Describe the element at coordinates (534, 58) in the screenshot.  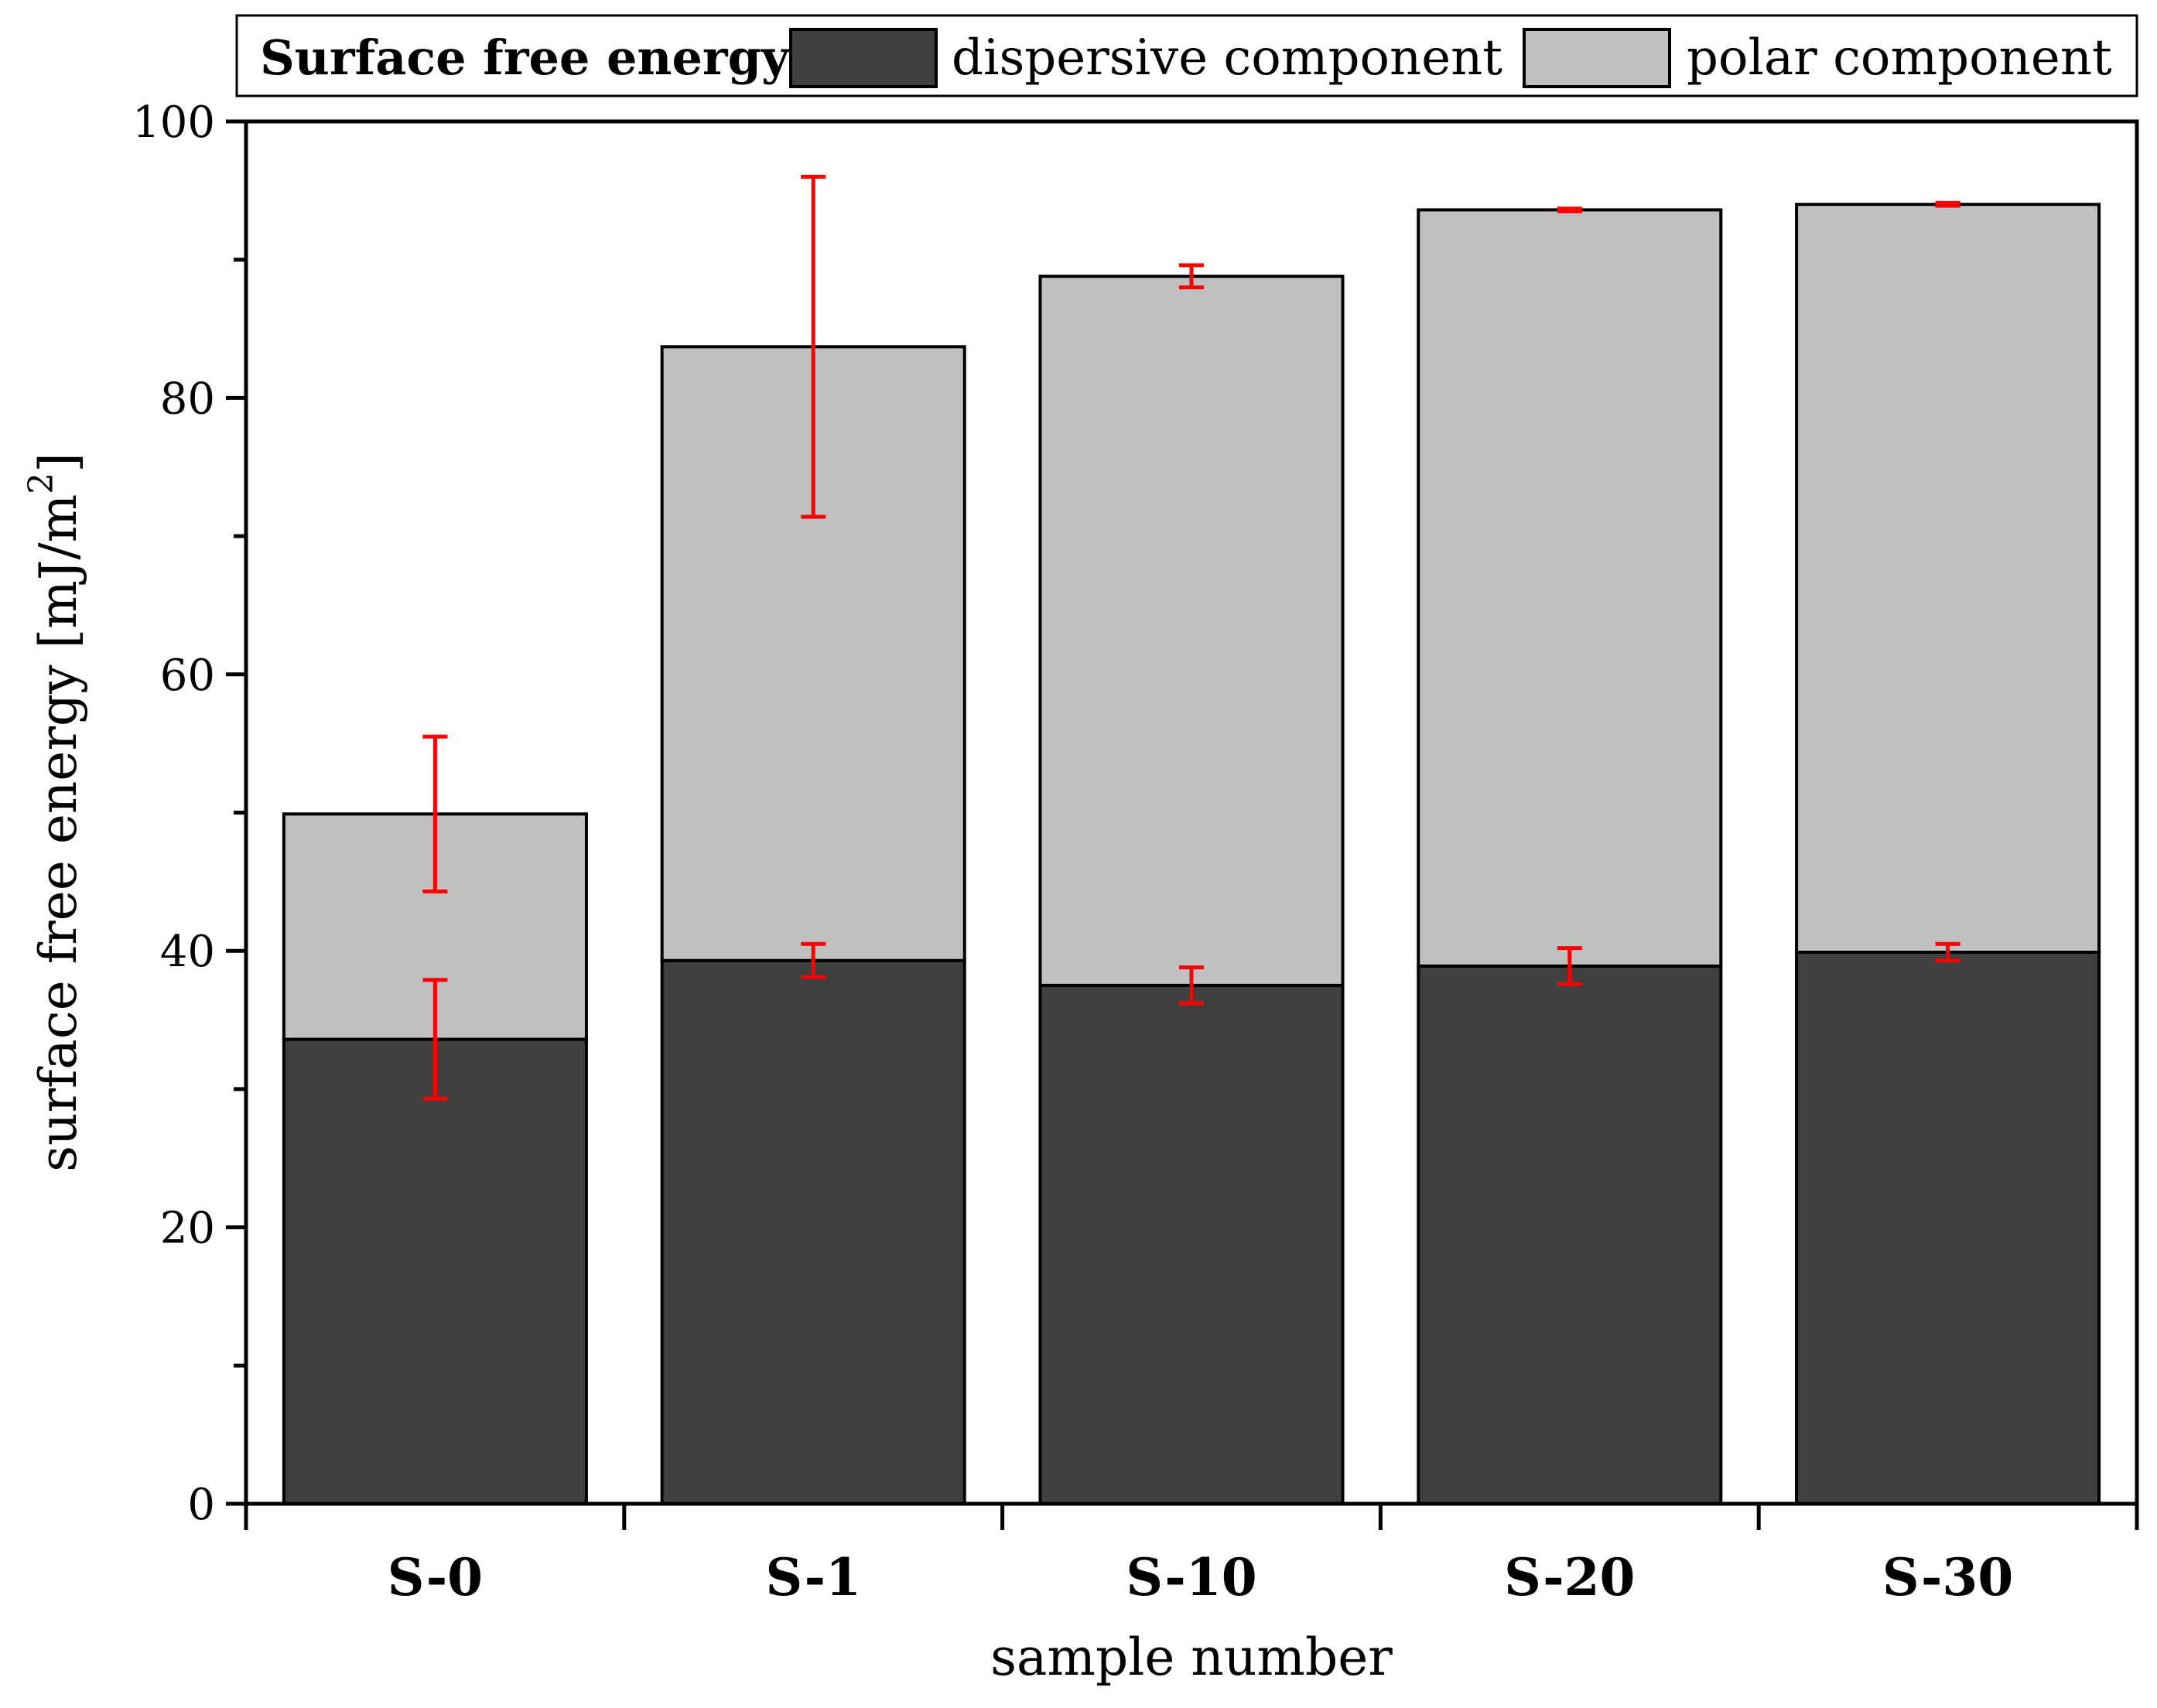
I see `legend-title: Surface free energy:` at that location.